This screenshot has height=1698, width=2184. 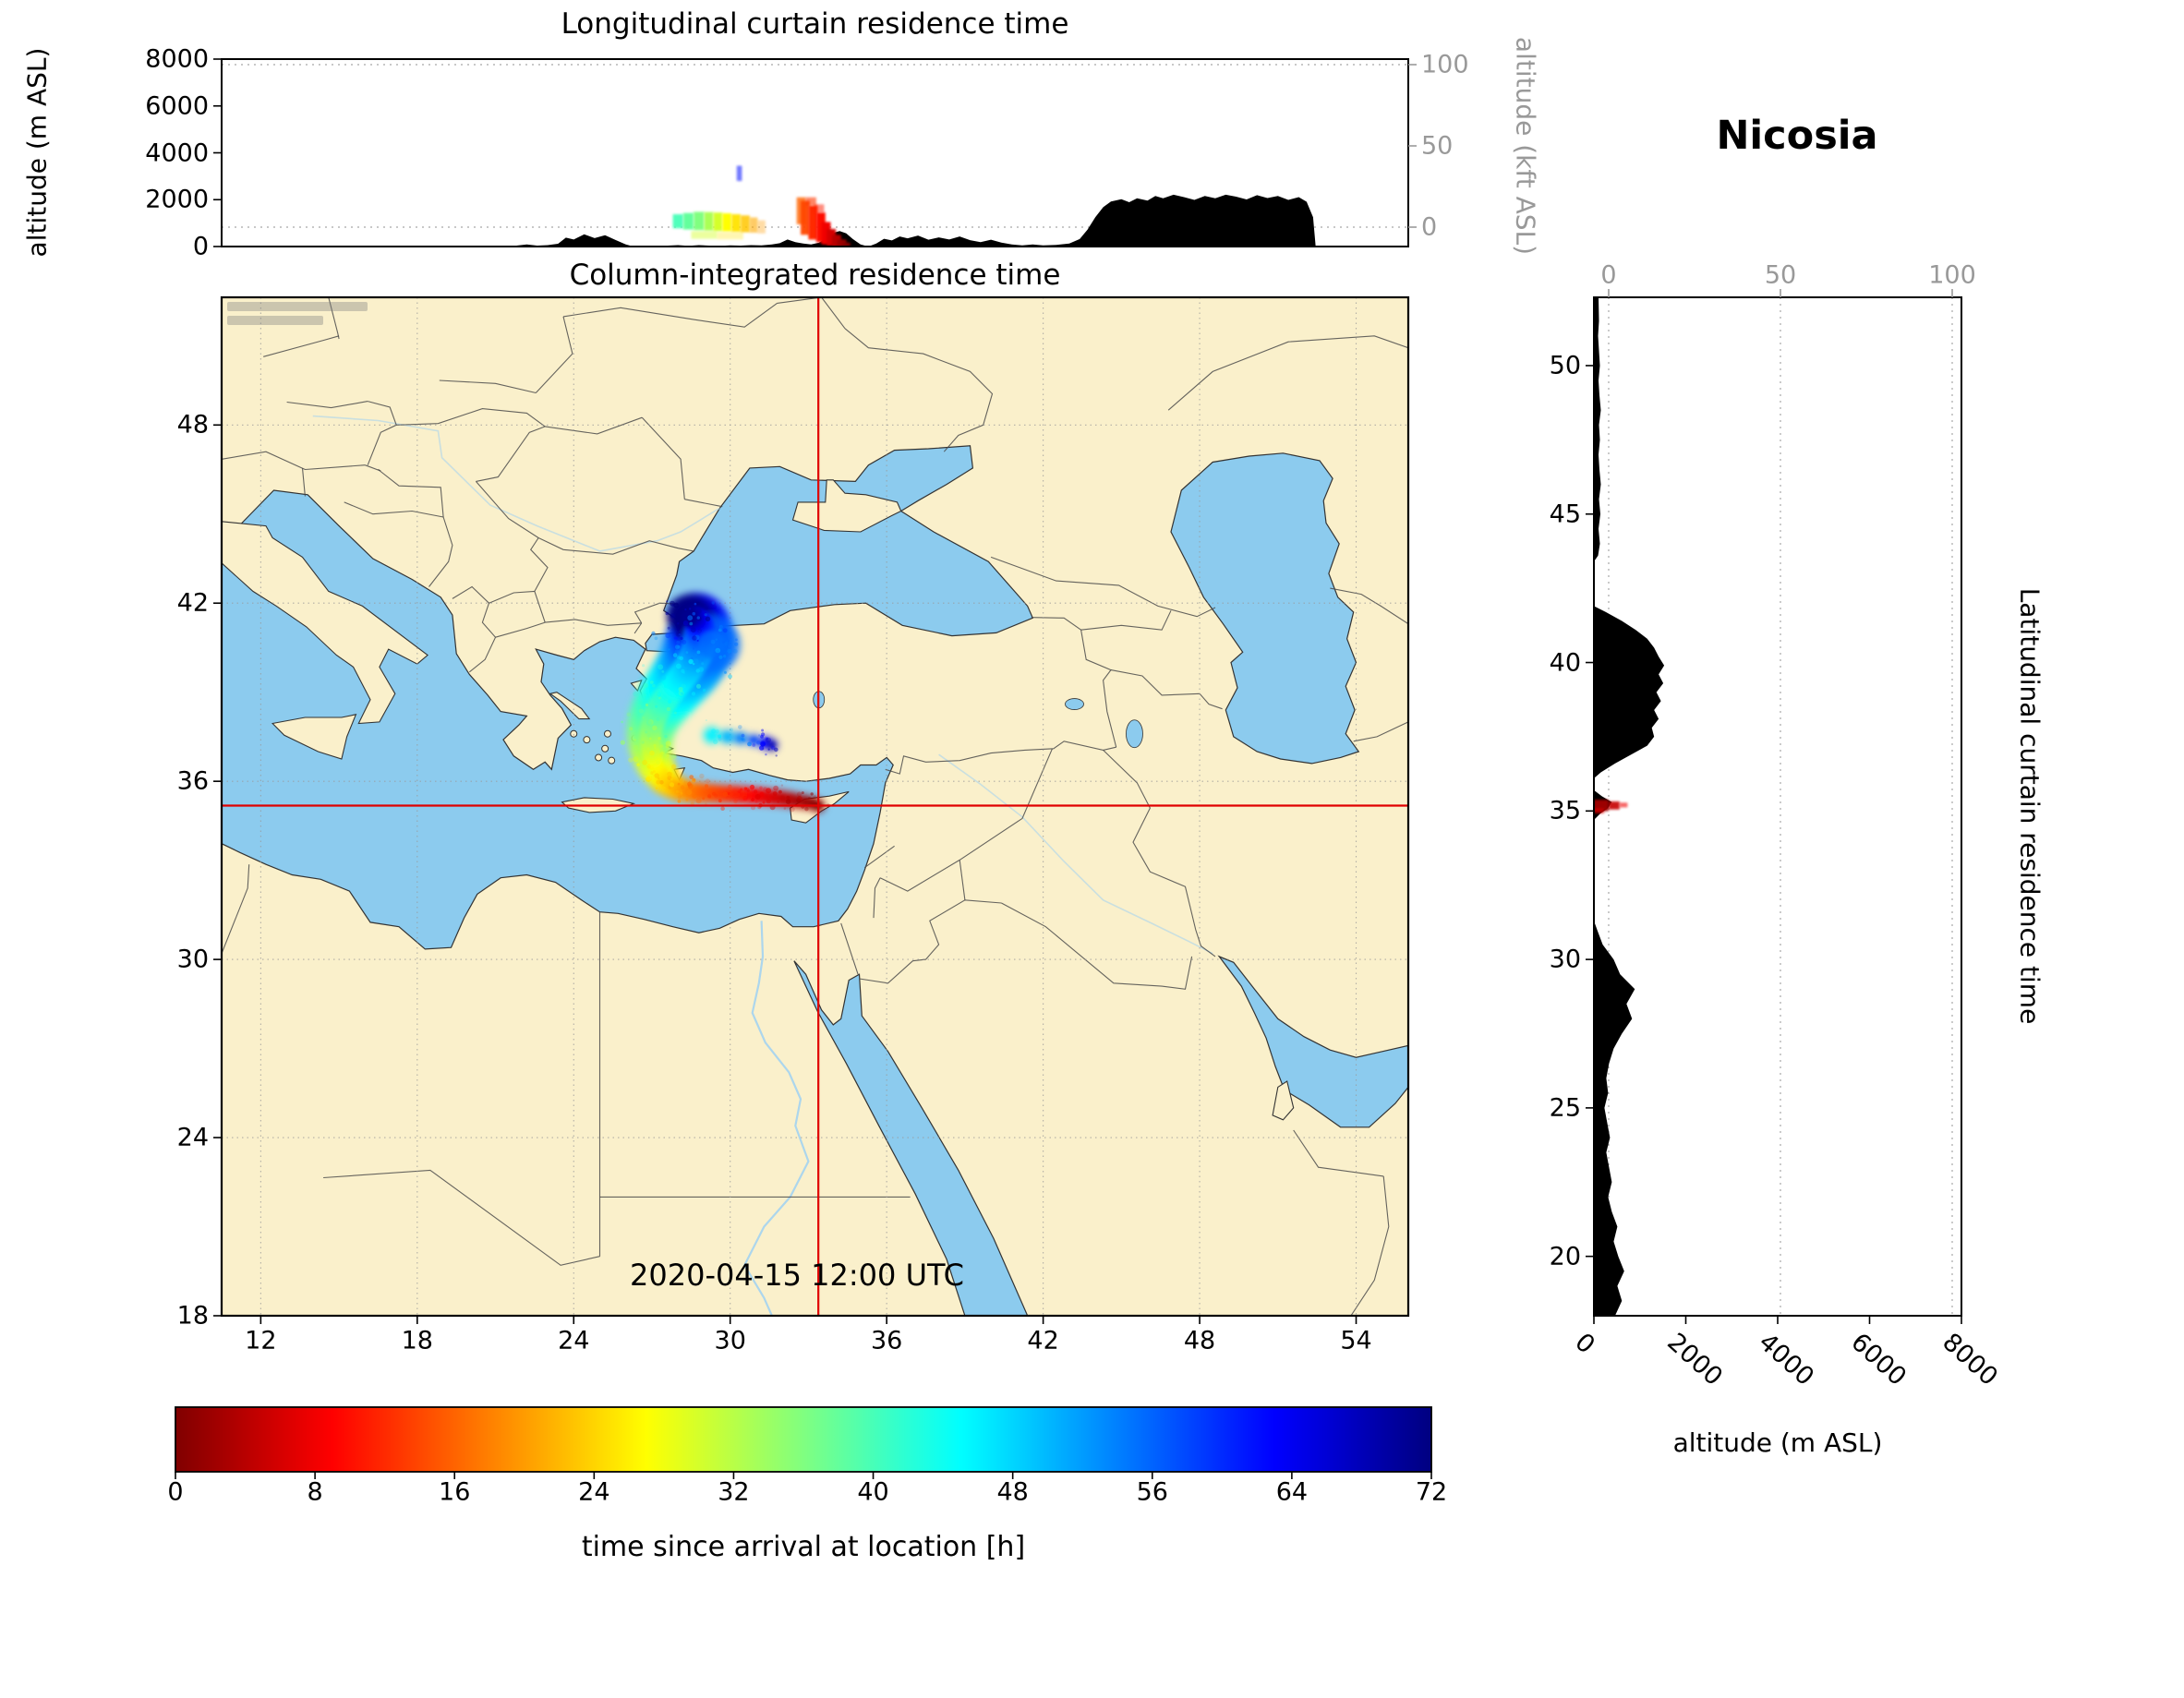 What do you see at coordinates (815, 220) in the screenshot?
I see `terrain-silhouette-longitude` at bounding box center [815, 220].